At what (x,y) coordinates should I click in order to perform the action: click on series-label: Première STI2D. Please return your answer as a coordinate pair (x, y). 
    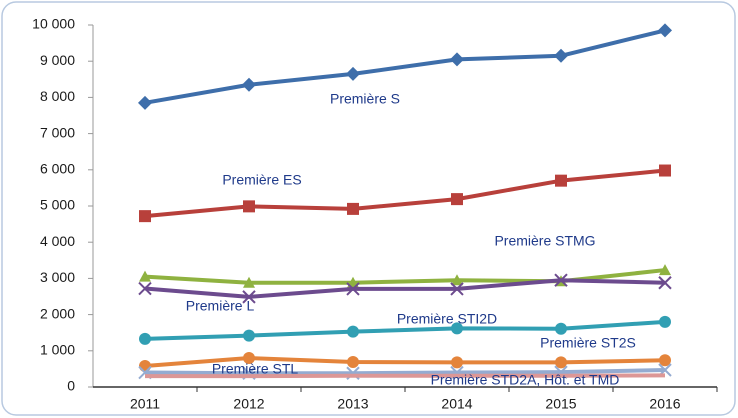
    Looking at the image, I should click on (447, 319).